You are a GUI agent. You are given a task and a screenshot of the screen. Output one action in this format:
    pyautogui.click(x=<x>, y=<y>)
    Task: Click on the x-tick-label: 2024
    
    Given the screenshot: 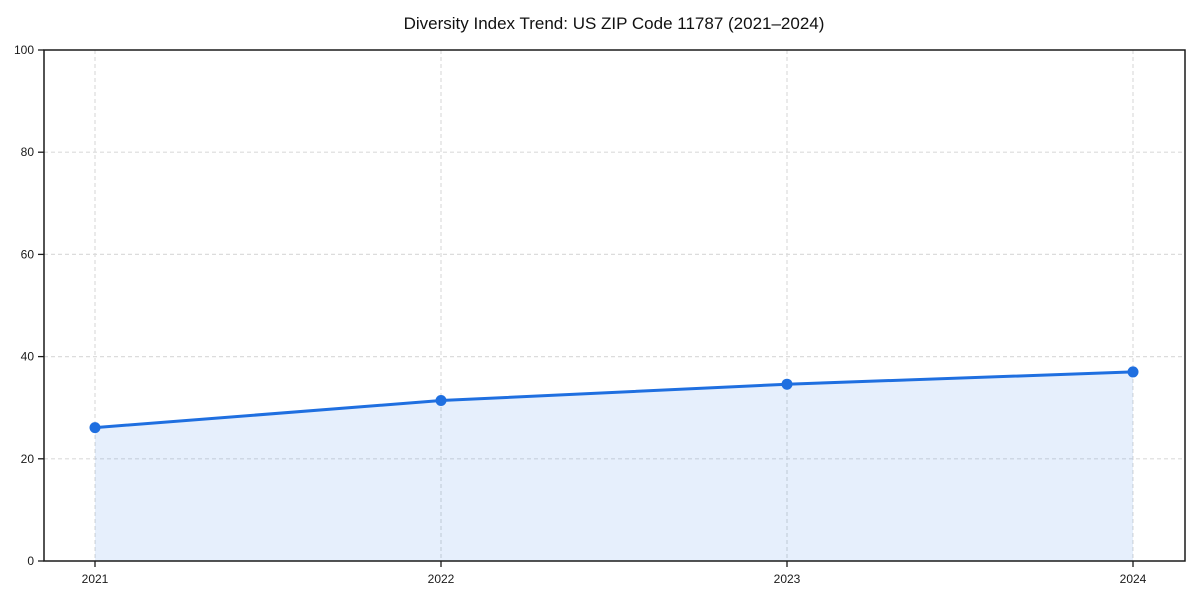 What is the action you would take?
    pyautogui.click(x=1133, y=579)
    